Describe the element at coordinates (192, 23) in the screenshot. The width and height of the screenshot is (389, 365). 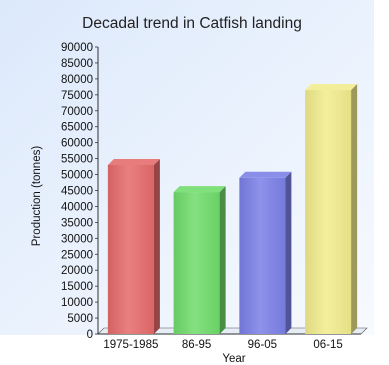
I see `chart-title: Decadal trend in Catfish landing` at that location.